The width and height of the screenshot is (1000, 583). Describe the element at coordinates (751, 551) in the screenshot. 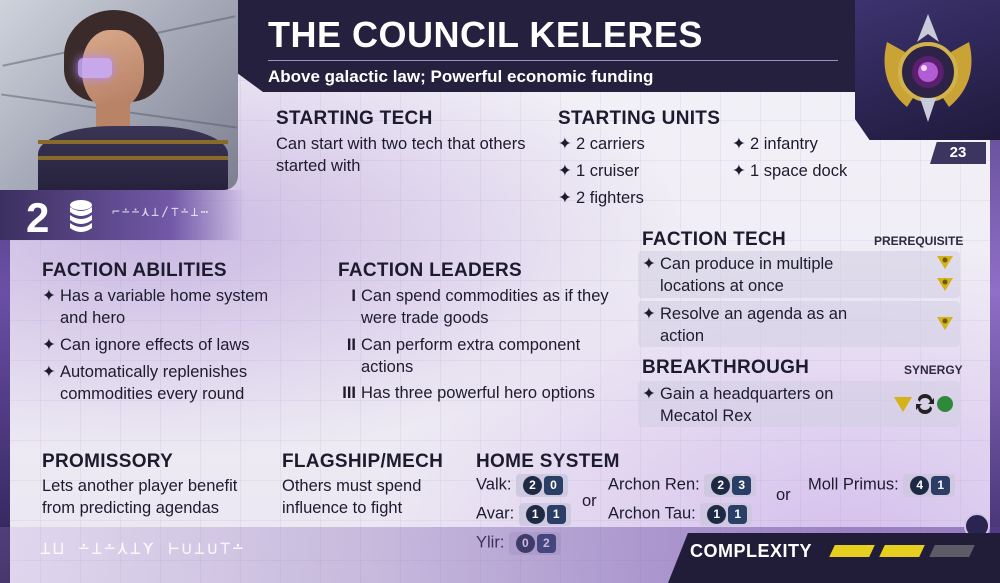

I see `complexity-label: COMPLEXITY` at that location.